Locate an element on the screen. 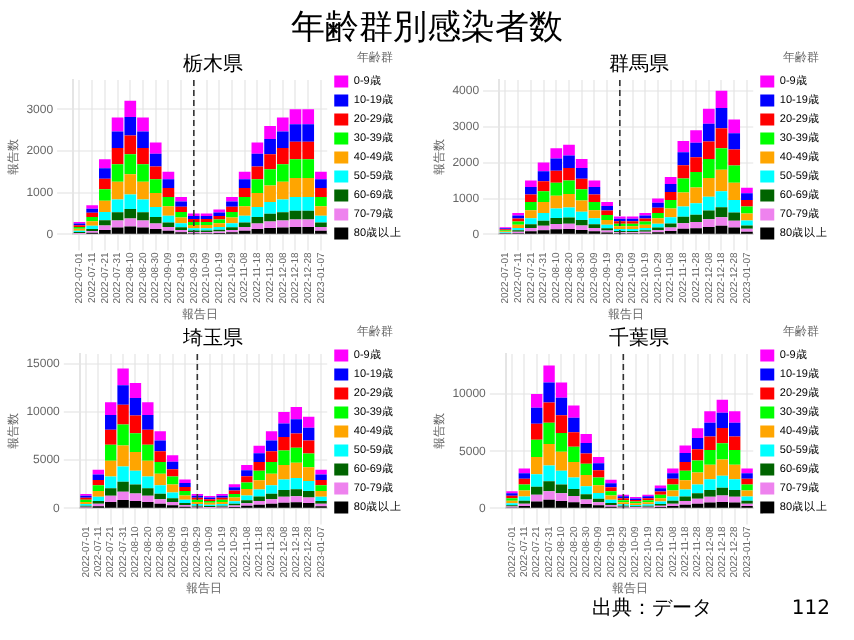 This screenshot has height=640, width=854. source-note: 出典：データ is located at coordinates (651, 610).